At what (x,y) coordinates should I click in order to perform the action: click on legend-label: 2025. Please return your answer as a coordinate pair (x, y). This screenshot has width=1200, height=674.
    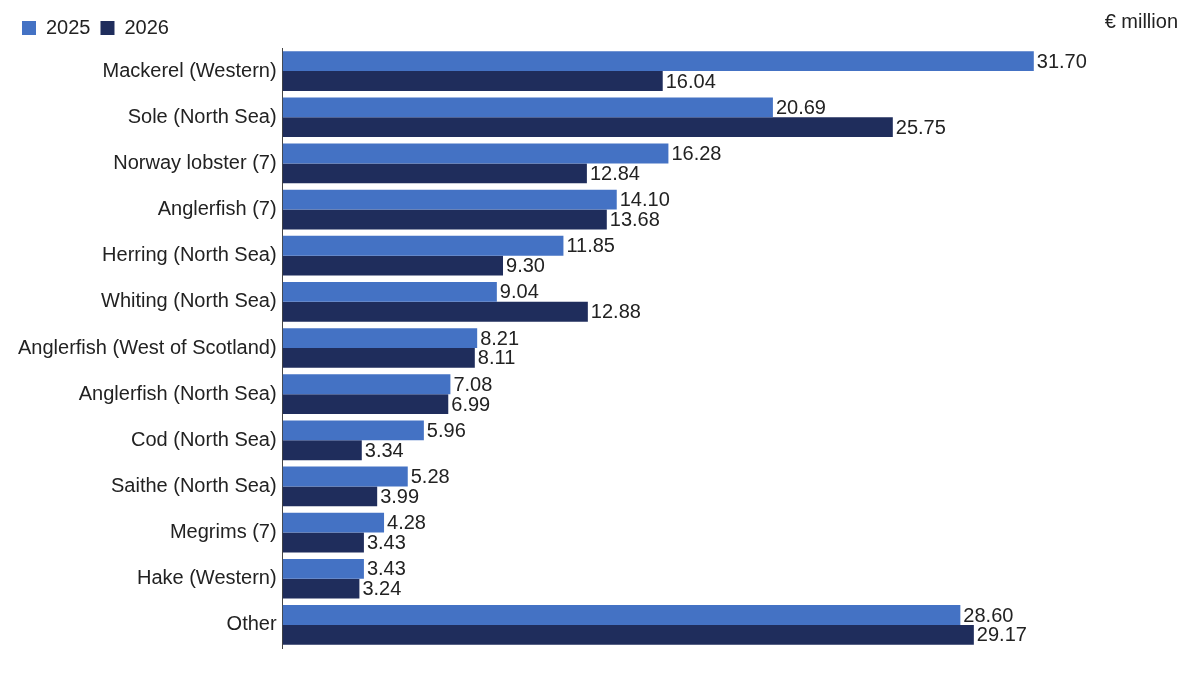
    Looking at the image, I should click on (68, 26).